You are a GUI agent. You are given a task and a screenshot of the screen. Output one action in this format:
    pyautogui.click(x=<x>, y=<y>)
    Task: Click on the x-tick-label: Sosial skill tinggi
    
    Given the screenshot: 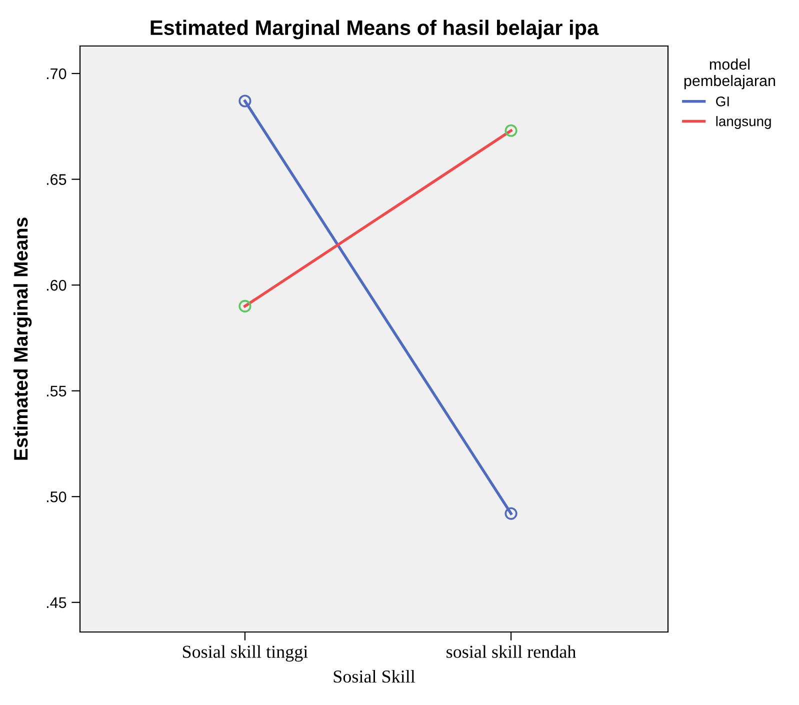 What is the action you would take?
    pyautogui.click(x=245, y=653)
    